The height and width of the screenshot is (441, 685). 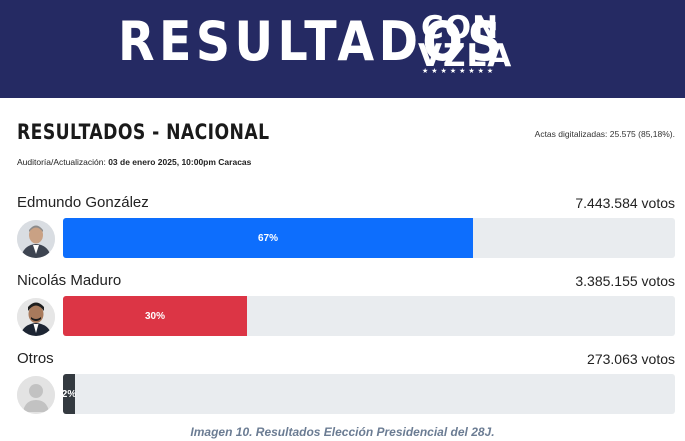 I want to click on candidate-votes-gonzalez: 7.443.584 votos, so click(x=625, y=203).